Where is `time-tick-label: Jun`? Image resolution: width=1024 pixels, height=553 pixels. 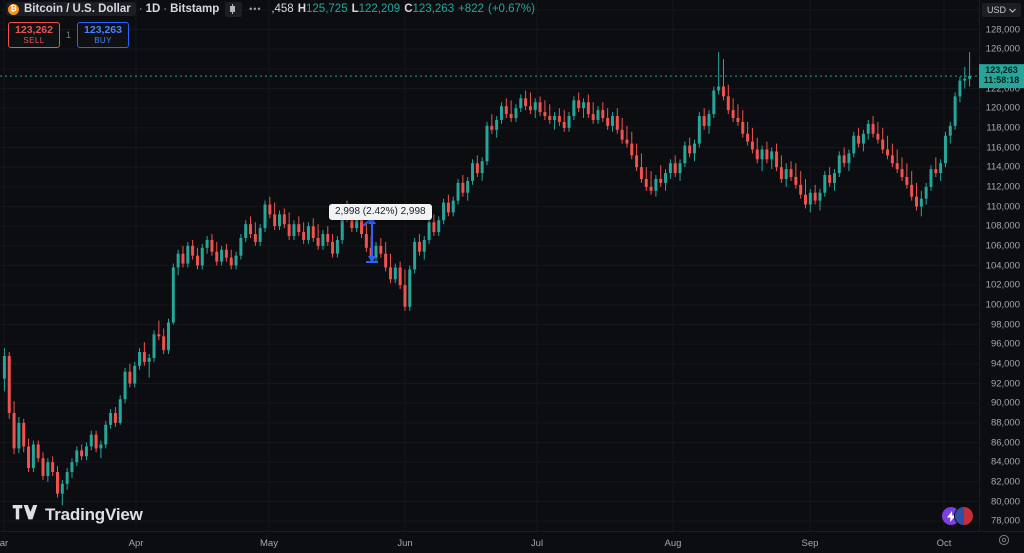
time-tick-label: Jun is located at coordinates (405, 543).